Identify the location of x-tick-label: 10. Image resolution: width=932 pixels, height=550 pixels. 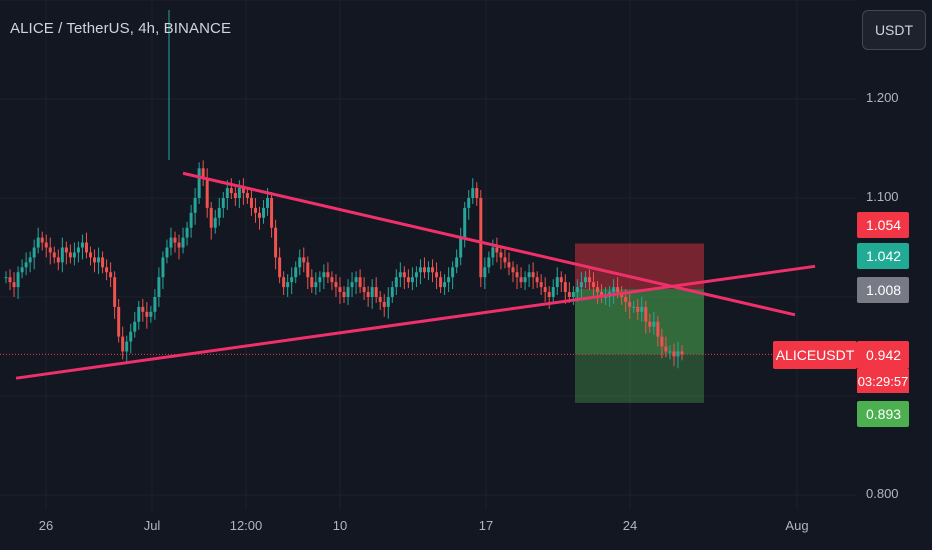
(340, 525).